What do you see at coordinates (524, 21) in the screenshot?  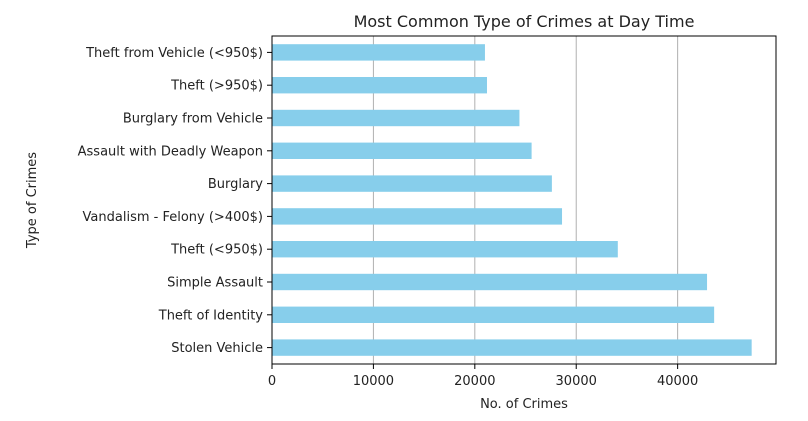 I see `chart-title: Most Common Type of Crimes at Day Time` at bounding box center [524, 21].